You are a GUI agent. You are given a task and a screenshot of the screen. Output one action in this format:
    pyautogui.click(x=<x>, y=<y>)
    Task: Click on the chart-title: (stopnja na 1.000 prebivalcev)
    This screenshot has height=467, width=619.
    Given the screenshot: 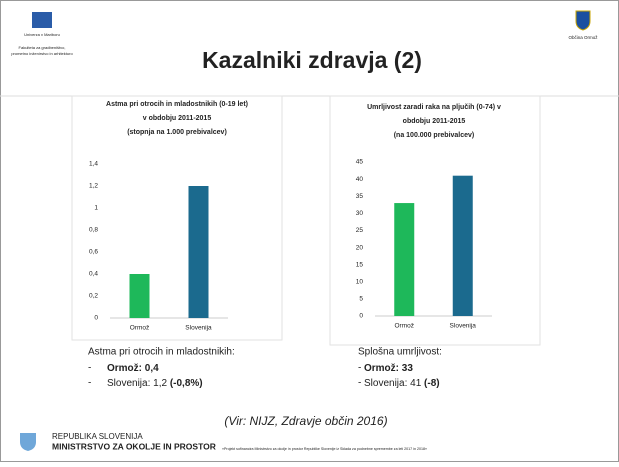 What is the action you would take?
    pyautogui.click(x=177, y=132)
    